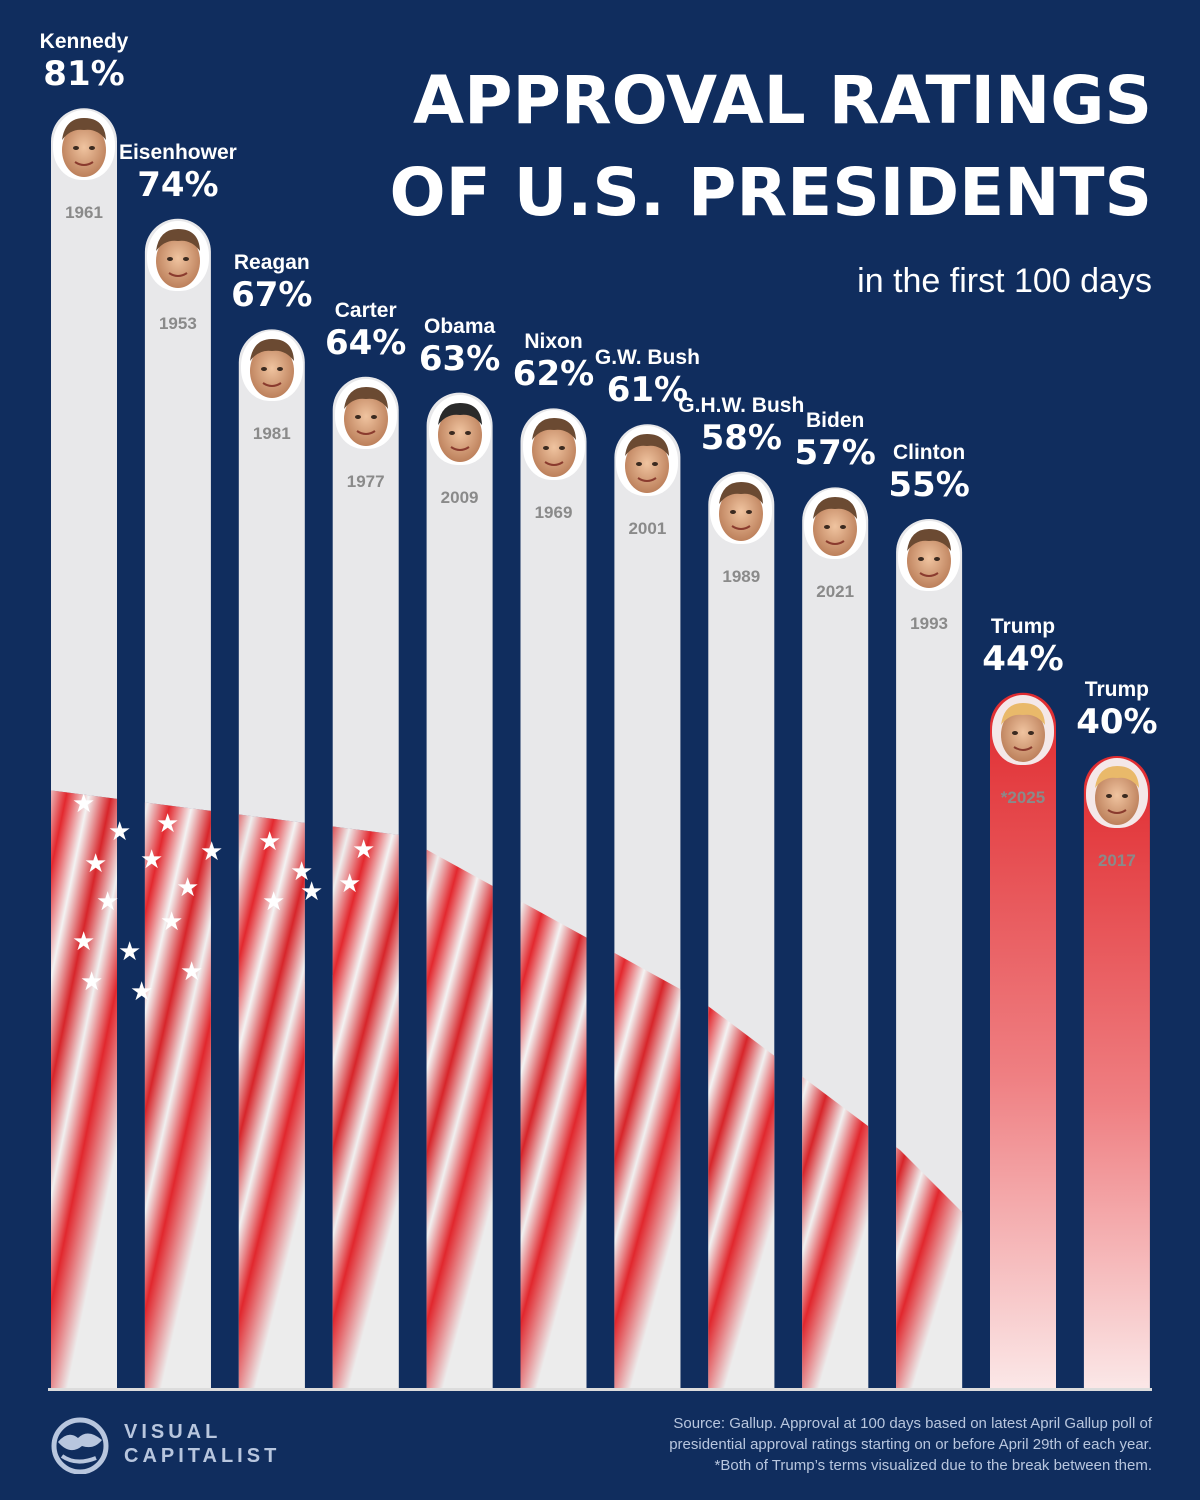 This screenshot has width=1200, height=1500. I want to click on logo-wordmark: VISUAL CAPITALIST, so click(202, 1444).